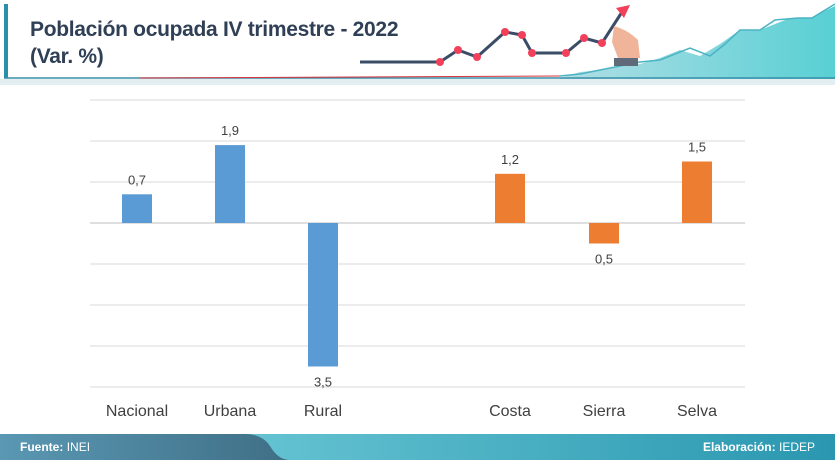 This screenshot has width=835, height=465. What do you see at coordinates (214, 29) in the screenshot?
I see `chart-title: Población ocupada IV trimestre - 2022` at bounding box center [214, 29].